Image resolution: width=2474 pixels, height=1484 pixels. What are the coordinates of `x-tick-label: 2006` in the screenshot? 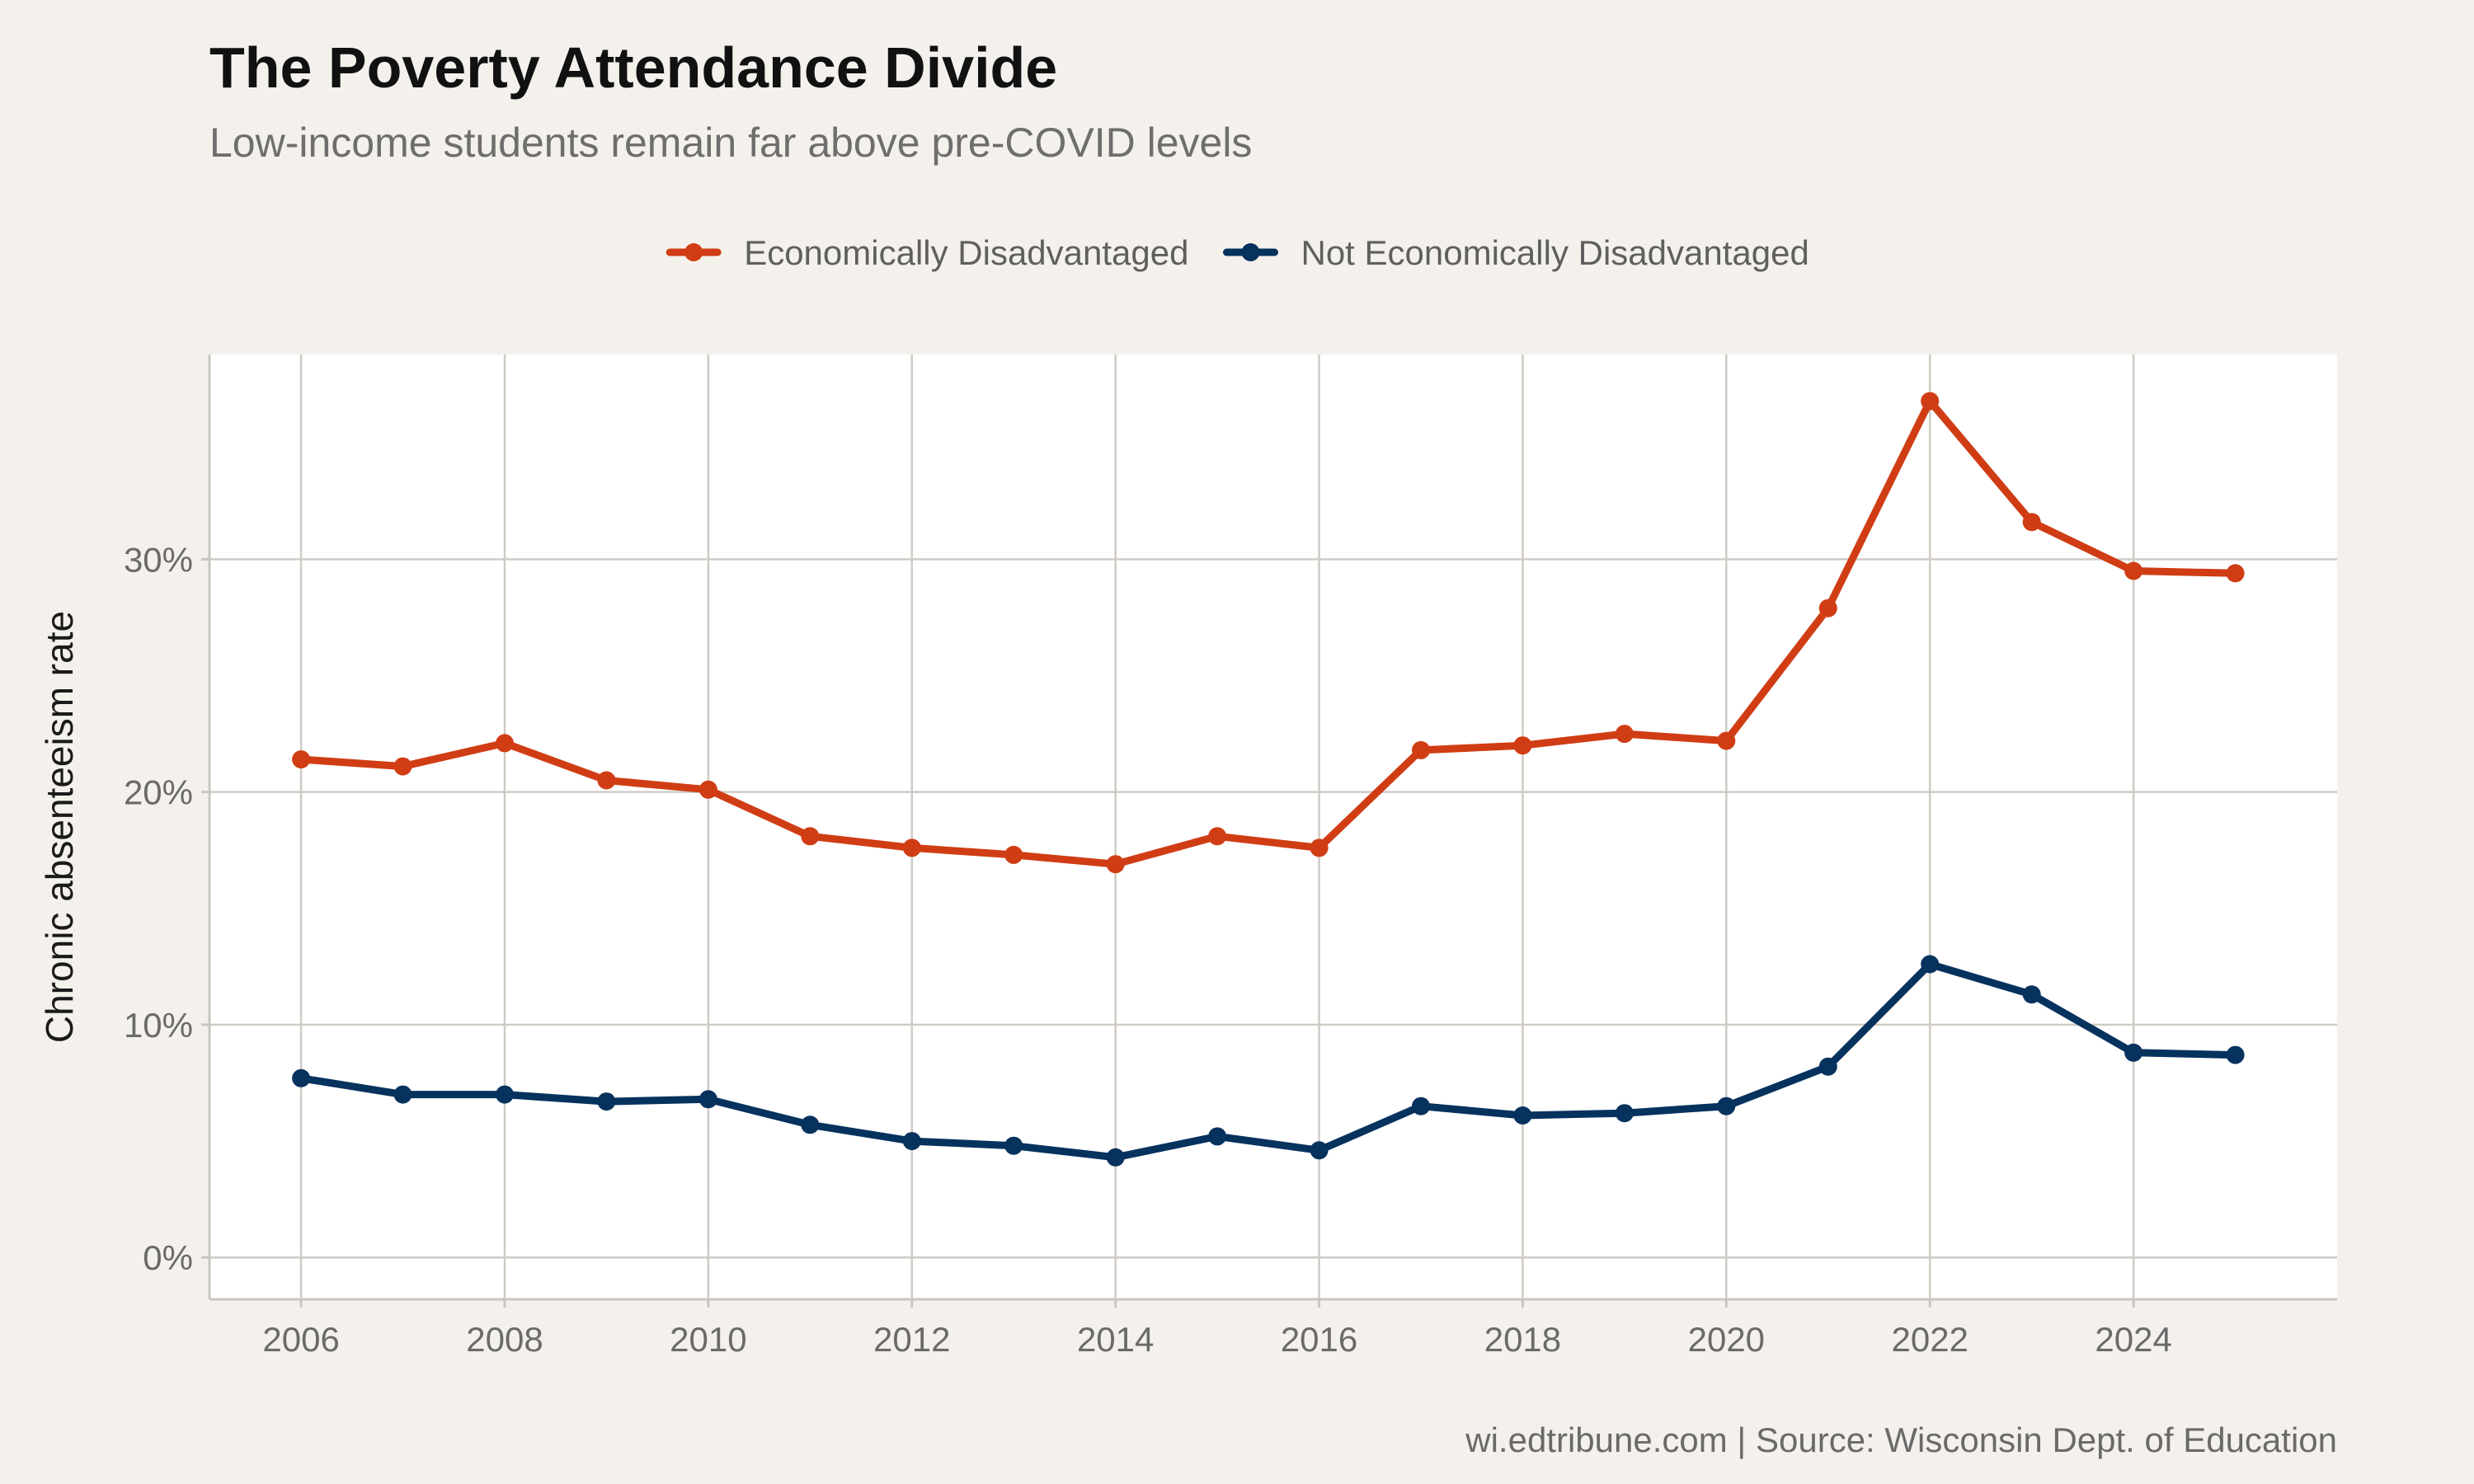 It's located at (300, 1339).